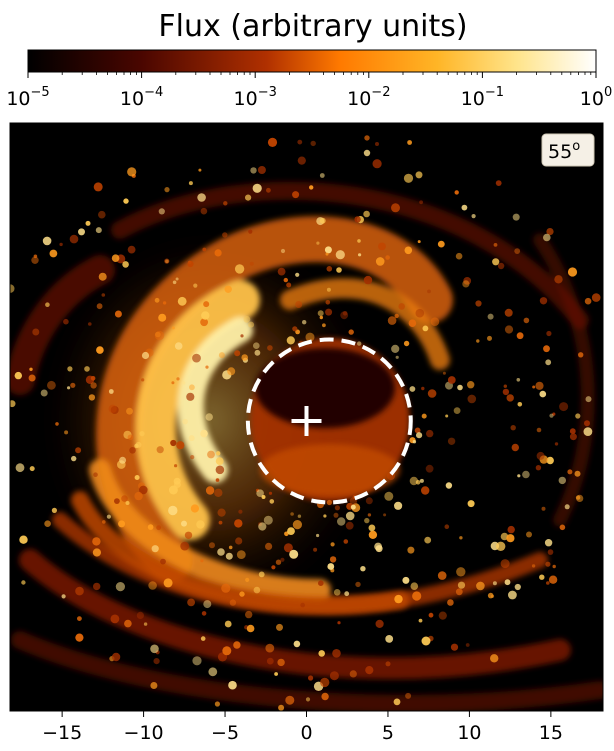 This screenshot has height=751, width=614. What do you see at coordinates (255, 97) in the screenshot?
I see `colorbar-tick-label-2: 10⁻³` at bounding box center [255, 97].